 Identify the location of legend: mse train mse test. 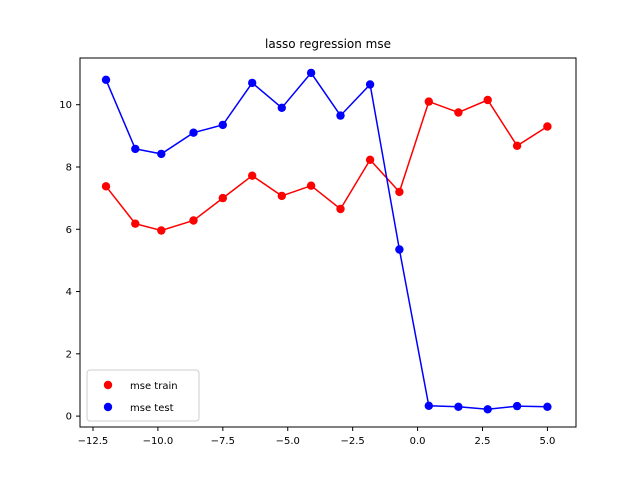
(143, 395).